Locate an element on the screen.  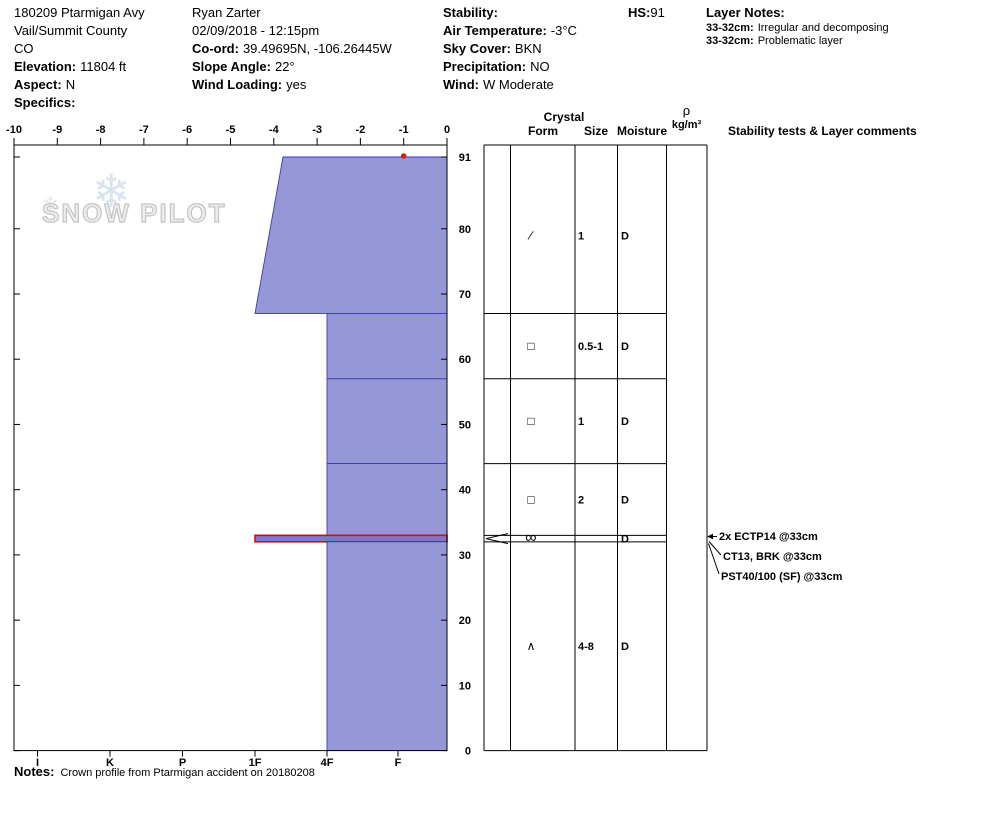
stability-tests-header: Stability tests & Layer comments is located at coordinates (822, 131).